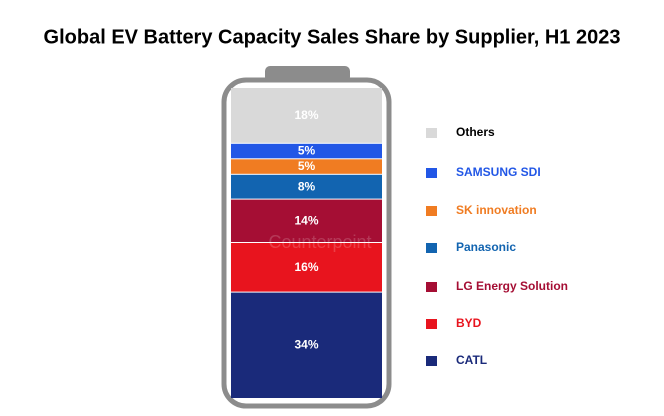  I want to click on legend-label: BYD, so click(469, 323).